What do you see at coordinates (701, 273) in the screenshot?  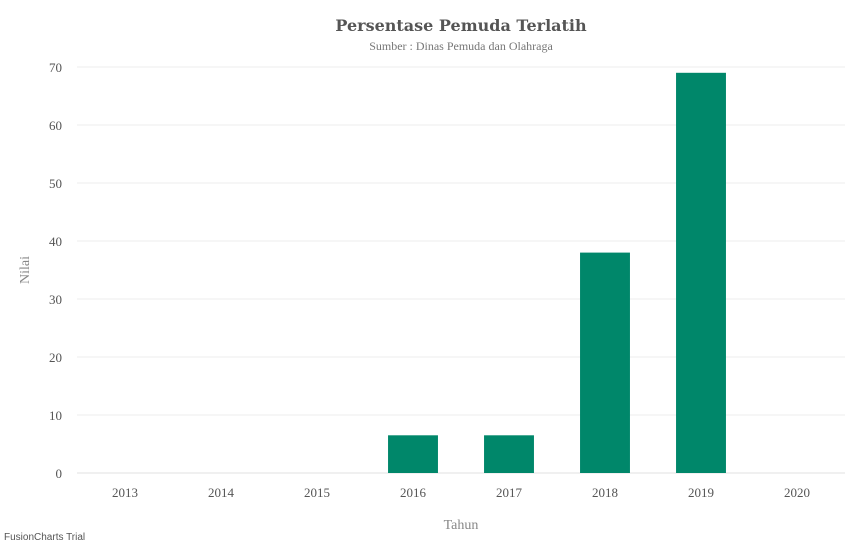 I see `bar-2019` at bounding box center [701, 273].